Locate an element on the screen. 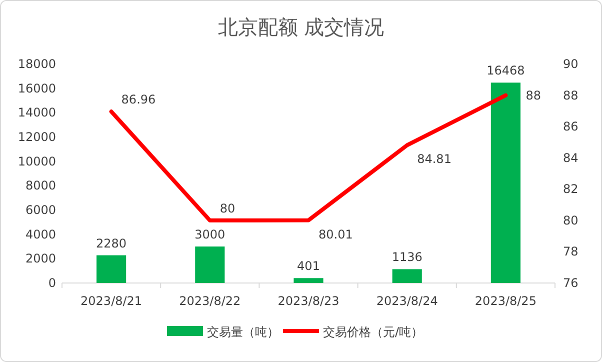 This screenshot has width=602, height=362. x-tick-label: 2023/8/23 is located at coordinates (309, 301).